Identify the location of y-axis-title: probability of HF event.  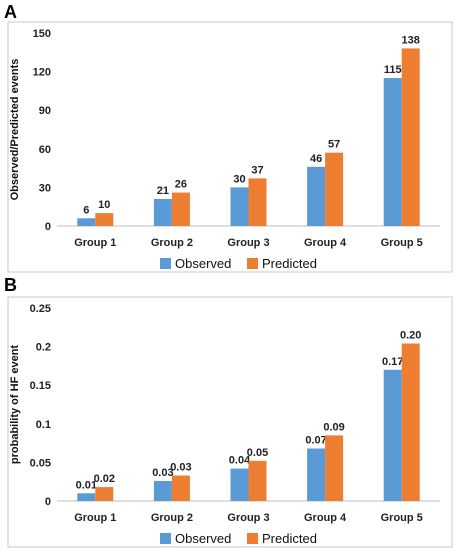
(15, 405).